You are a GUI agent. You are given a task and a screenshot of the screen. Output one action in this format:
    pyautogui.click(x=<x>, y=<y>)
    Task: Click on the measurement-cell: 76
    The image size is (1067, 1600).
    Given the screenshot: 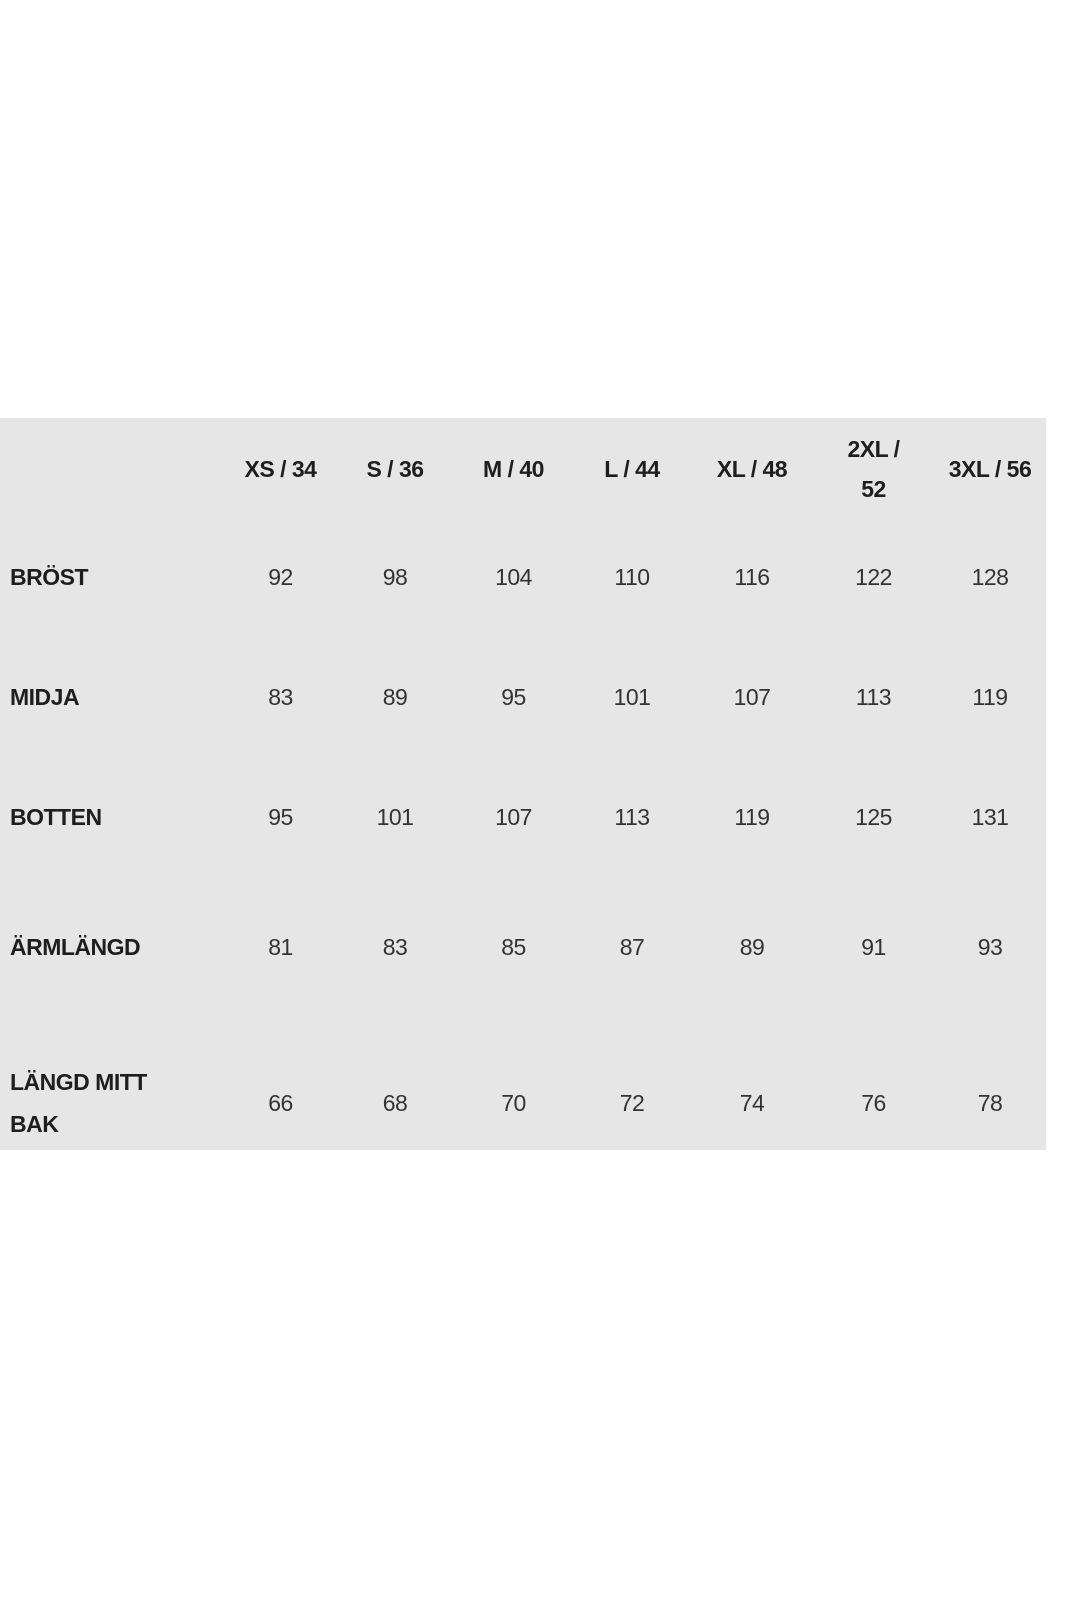 What is the action you would take?
    pyautogui.click(x=873, y=1102)
    